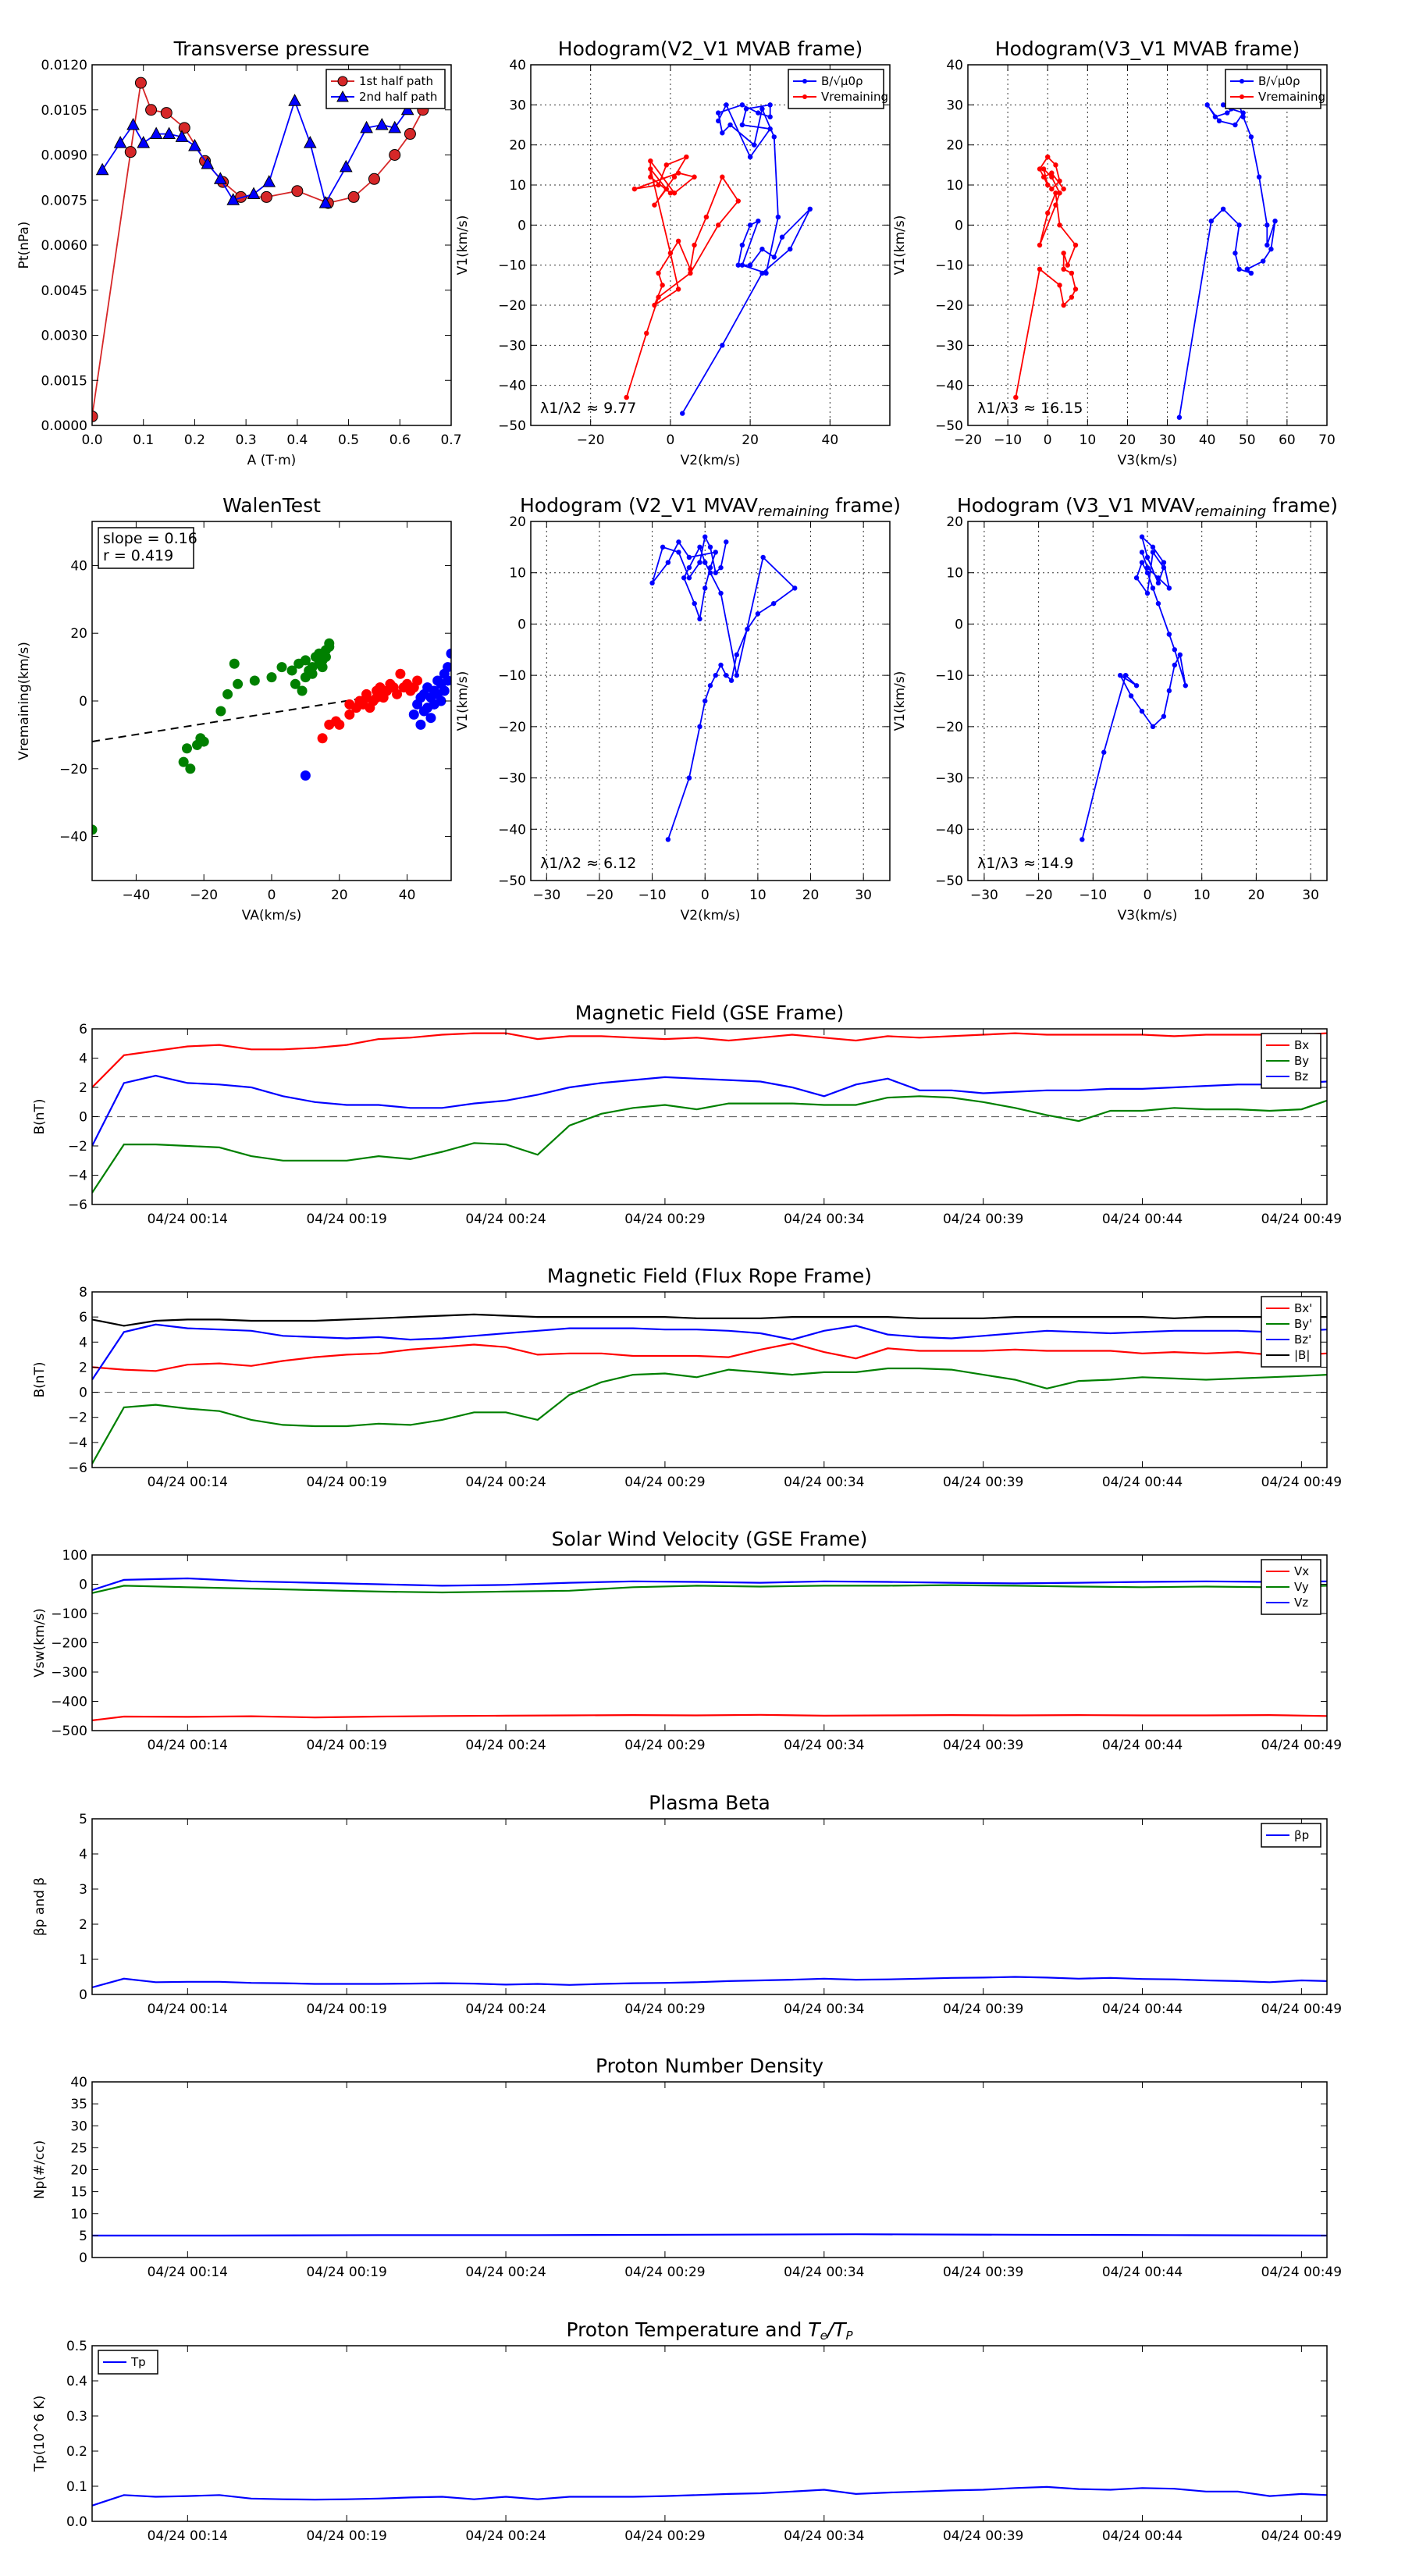  Describe the element at coordinates (83, 1317) in the screenshot. I see `y-tick-label: 6` at that location.